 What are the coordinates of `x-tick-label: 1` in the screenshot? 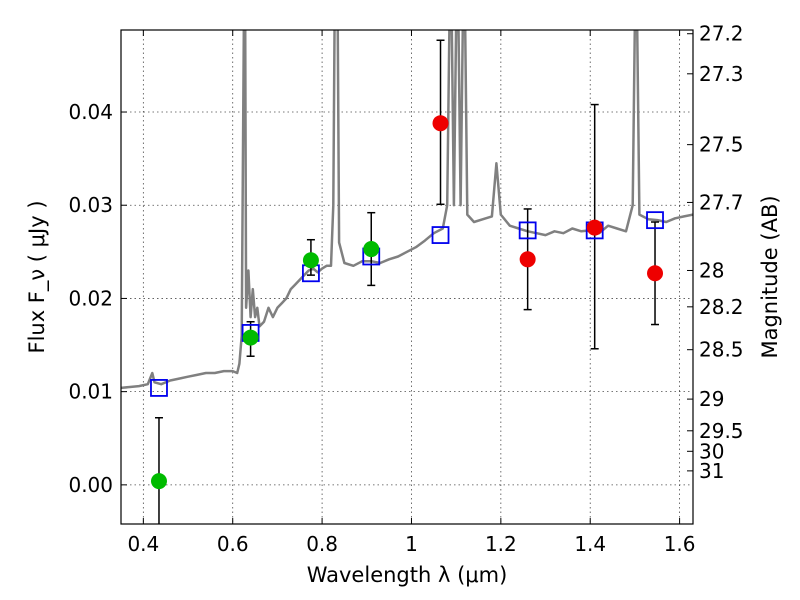 It's located at (411, 544).